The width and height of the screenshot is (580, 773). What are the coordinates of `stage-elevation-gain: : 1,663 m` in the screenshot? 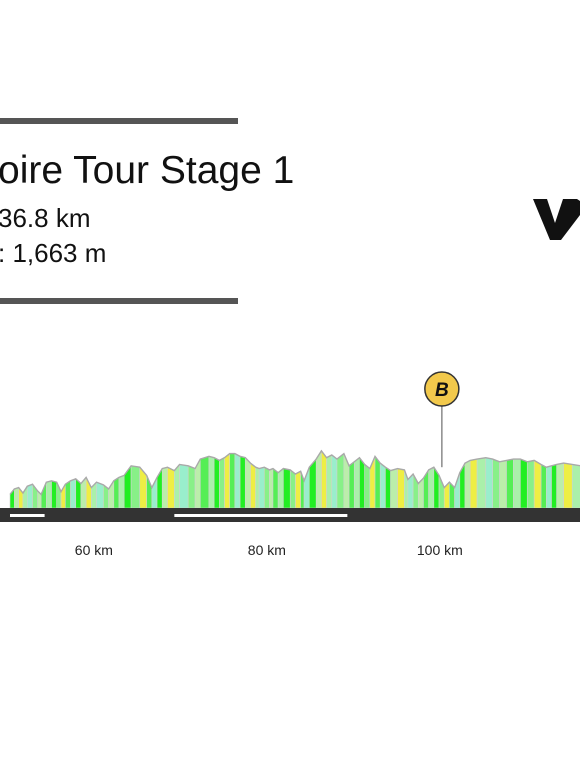 It's located at (53, 253).